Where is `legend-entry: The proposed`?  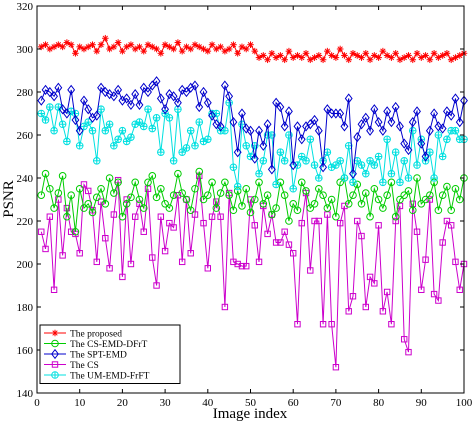 legend-entry: The proposed is located at coordinates (83, 335).